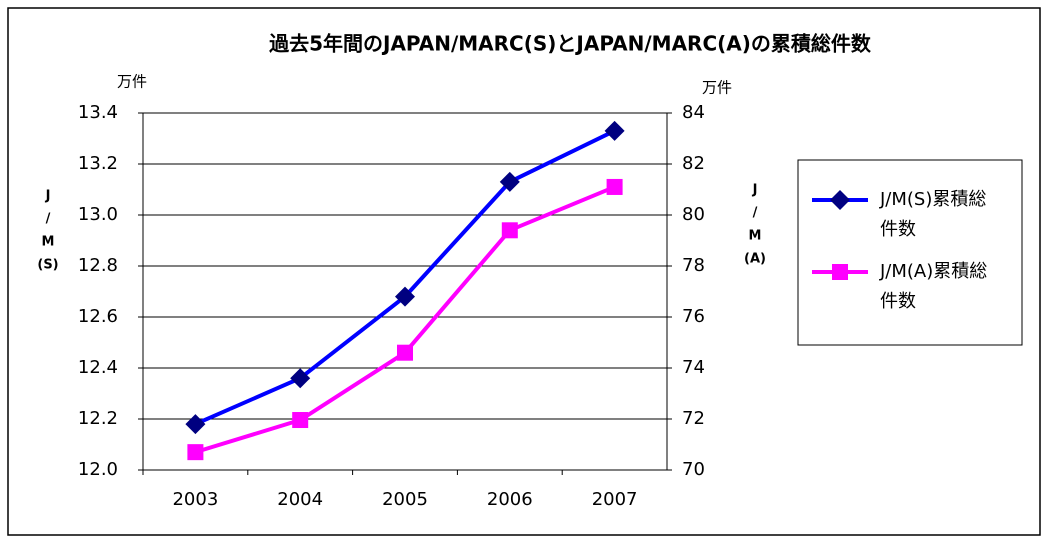 This screenshot has width=1044, height=539. Describe the element at coordinates (98, 367) in the screenshot. I see `y-tick-label: 12.4` at that location.